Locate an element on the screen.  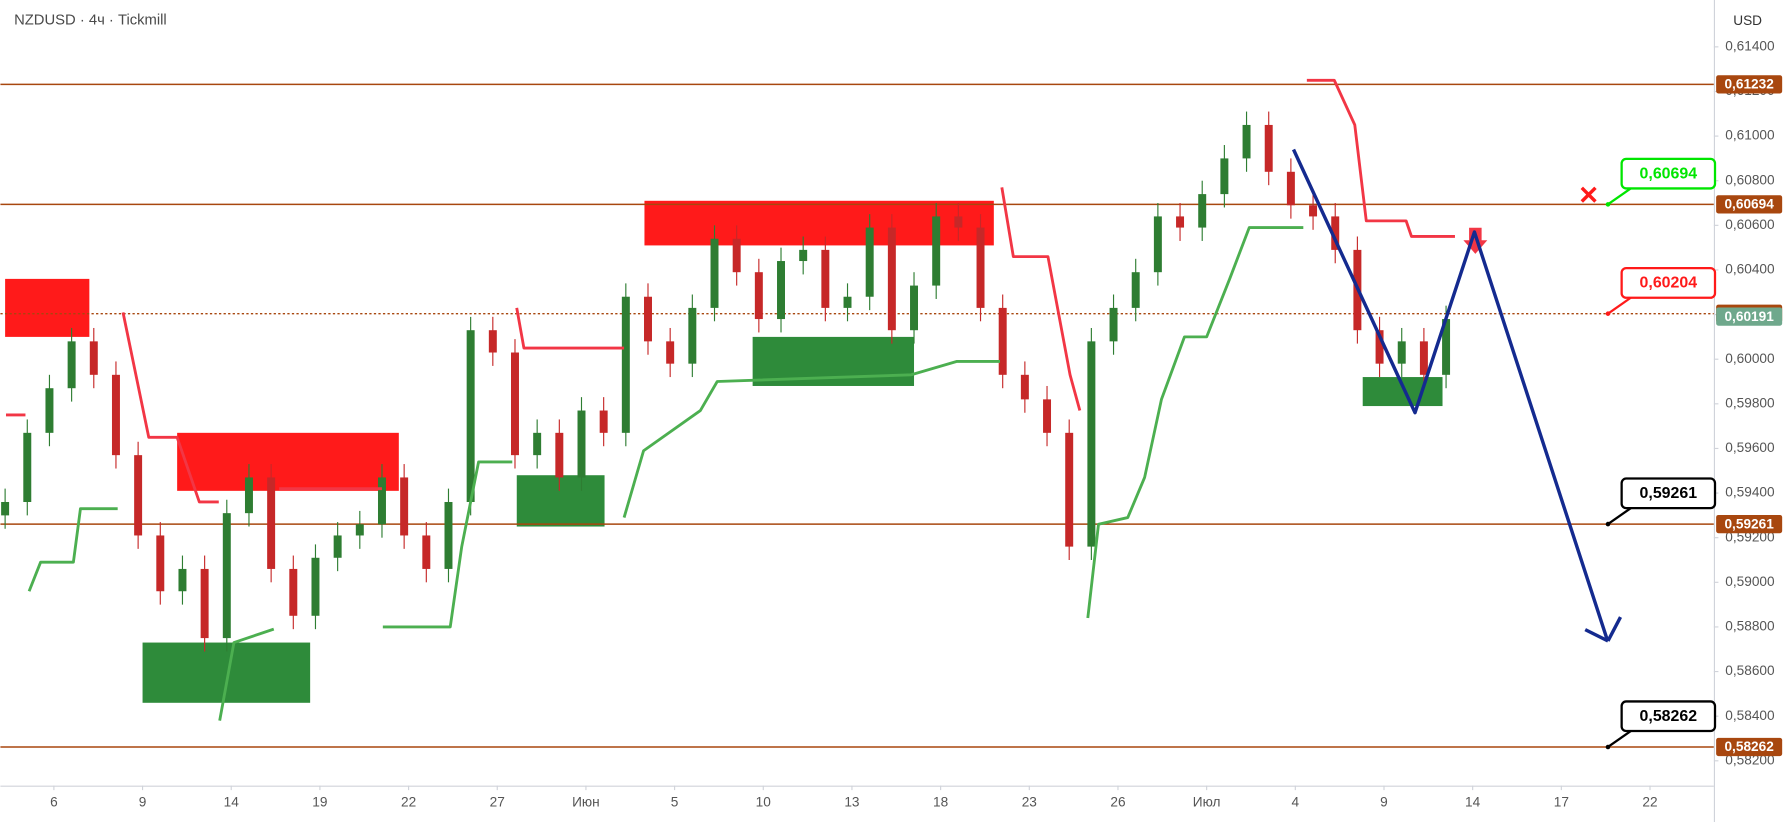
cancel-mark is located at coordinates (1588, 194).